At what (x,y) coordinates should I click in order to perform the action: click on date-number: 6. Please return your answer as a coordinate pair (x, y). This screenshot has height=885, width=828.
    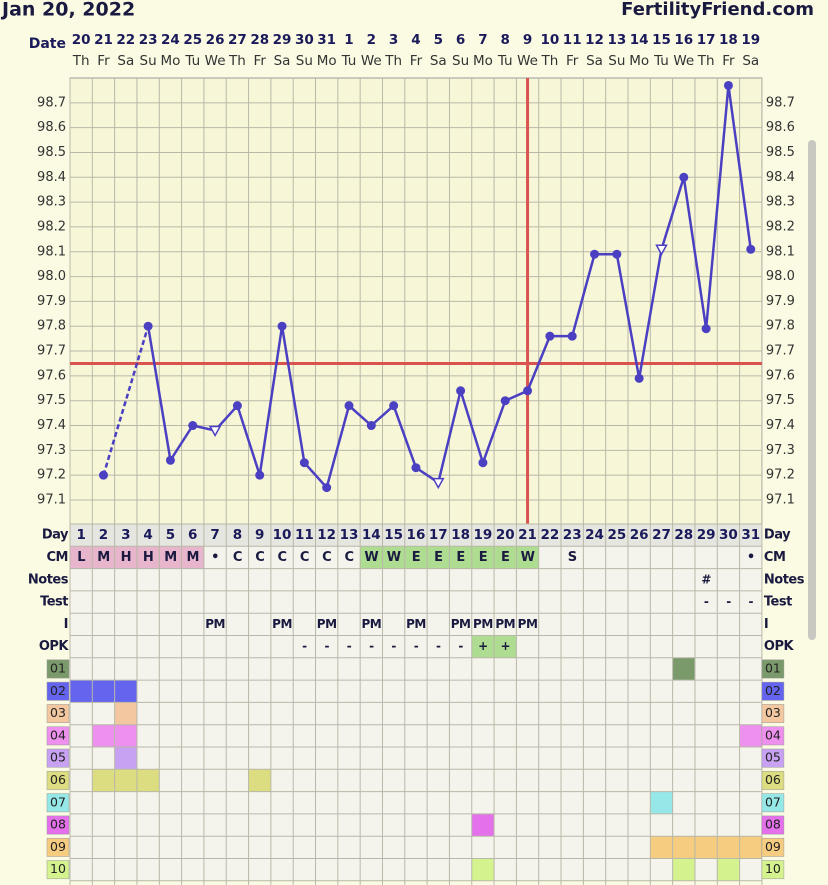
    Looking at the image, I should click on (460, 40).